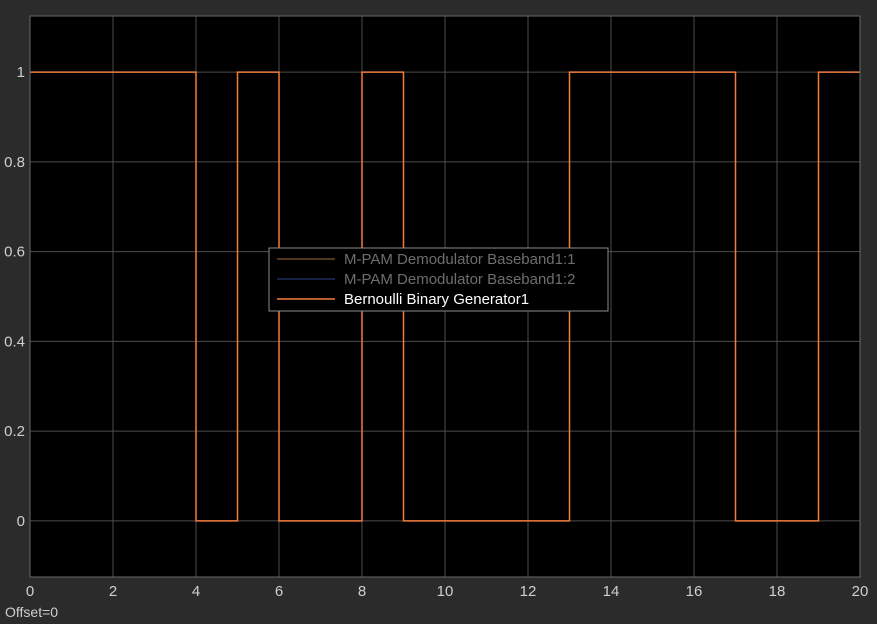  I want to click on y-tick-labels: 0 0.2 0.4 0.6 0.8 1, so click(14, 297).